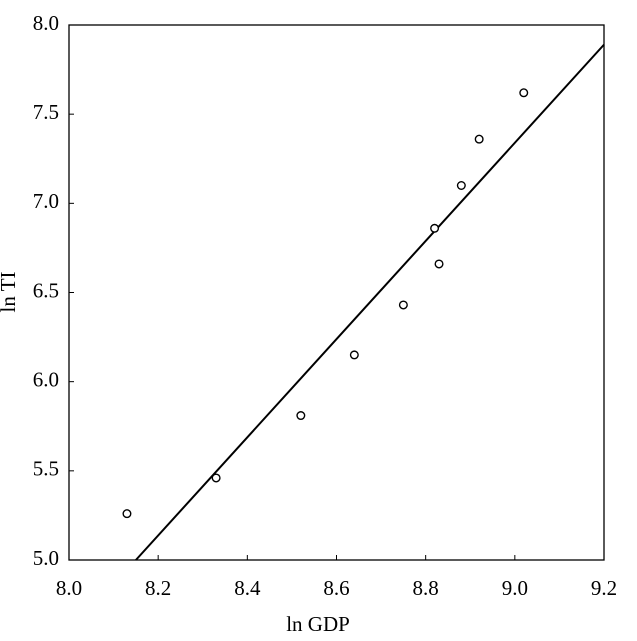 This screenshot has width=637, height=641. What do you see at coordinates (515, 588) in the screenshot?
I see `x-tick-label: 9.0` at bounding box center [515, 588].